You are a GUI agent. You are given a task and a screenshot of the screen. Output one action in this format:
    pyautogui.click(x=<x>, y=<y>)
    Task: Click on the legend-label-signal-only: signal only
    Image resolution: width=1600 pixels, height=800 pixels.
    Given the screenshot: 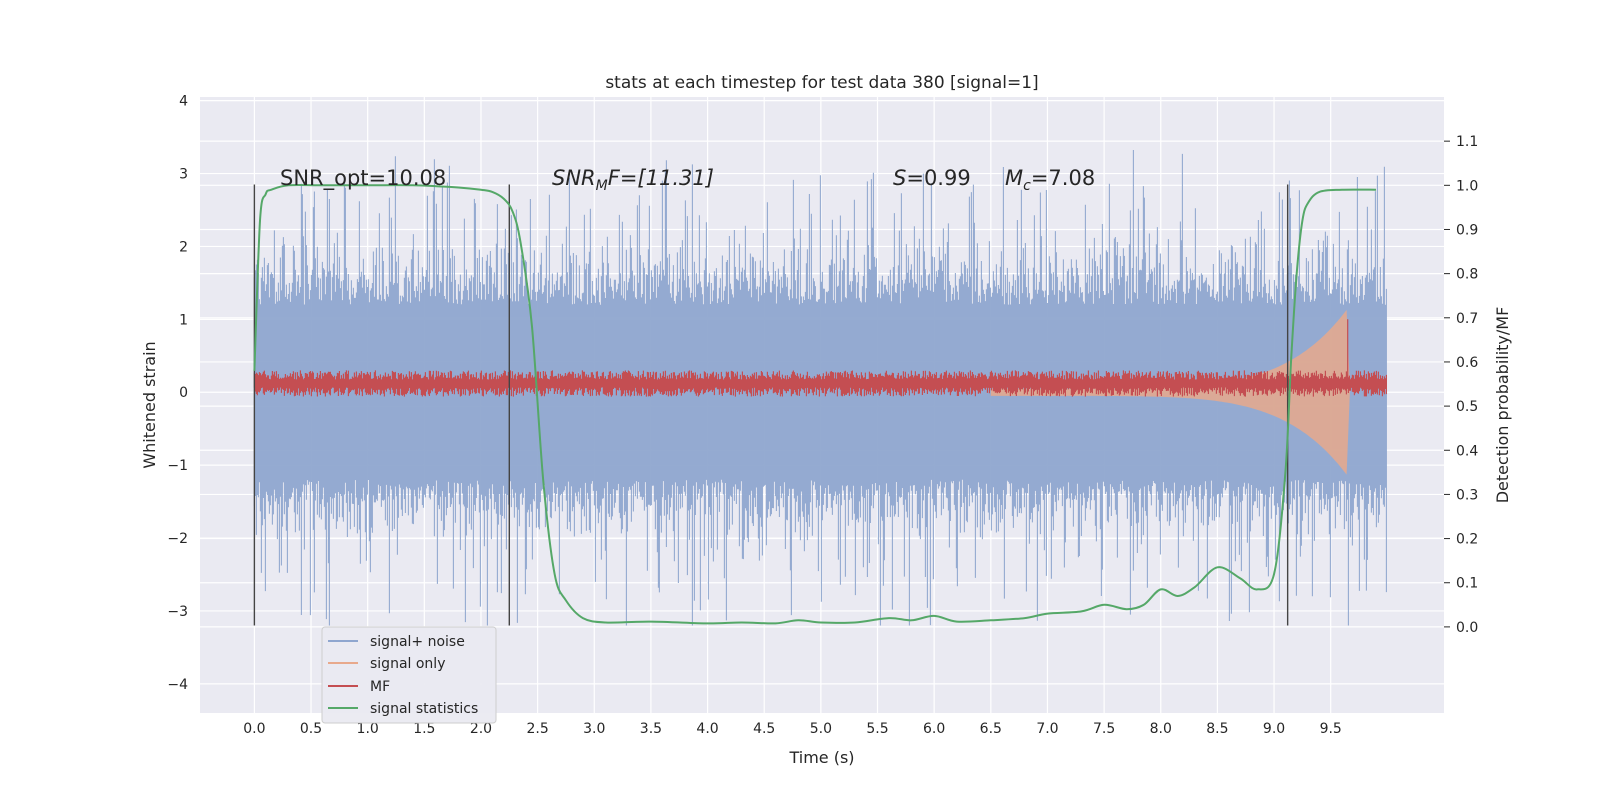 What is the action you would take?
    pyautogui.click(x=407, y=664)
    